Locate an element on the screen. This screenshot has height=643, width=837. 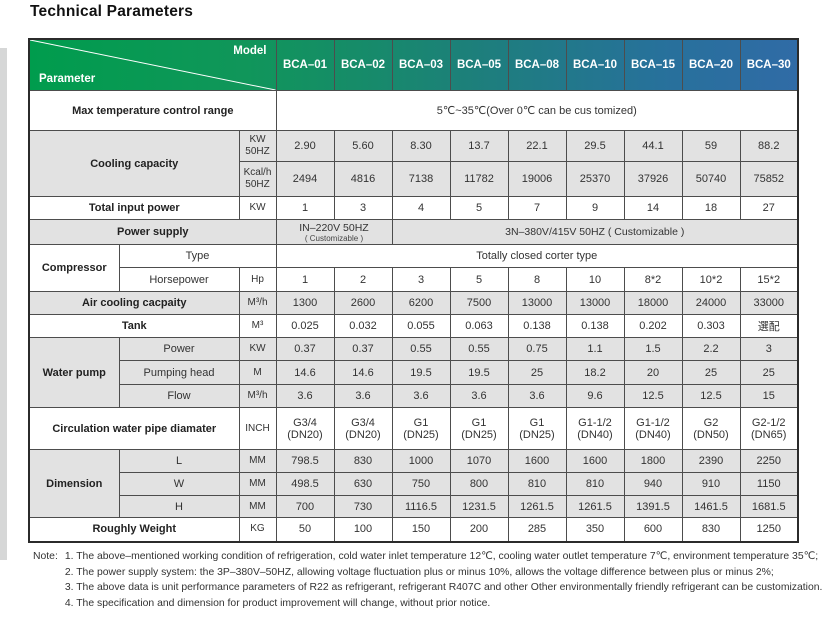
table-cell: MM is located at coordinates (257, 506).